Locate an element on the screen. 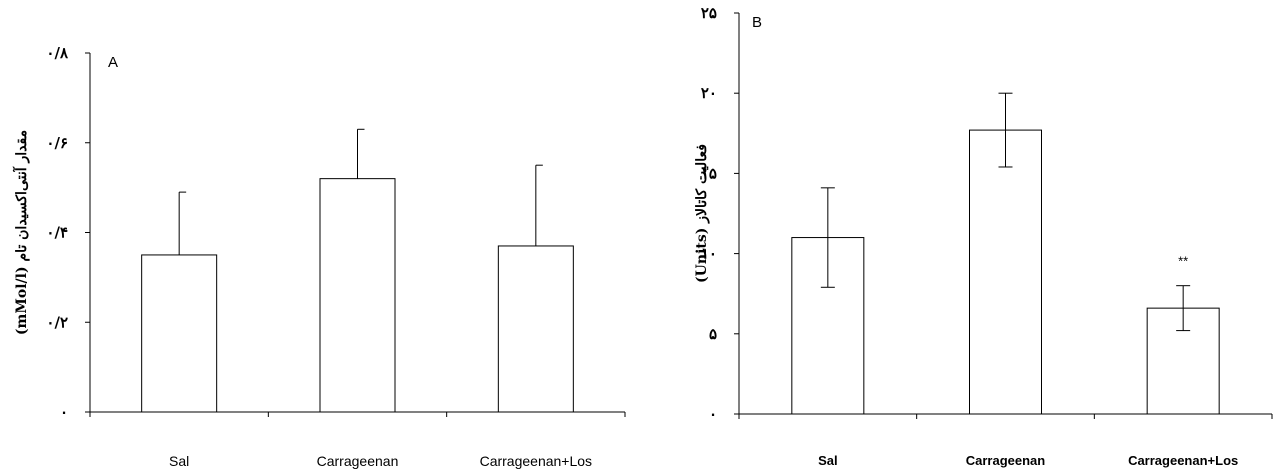 This screenshot has height=475, width=1276. y-tick-label-a: ۰/۶ is located at coordinates (57, 143).